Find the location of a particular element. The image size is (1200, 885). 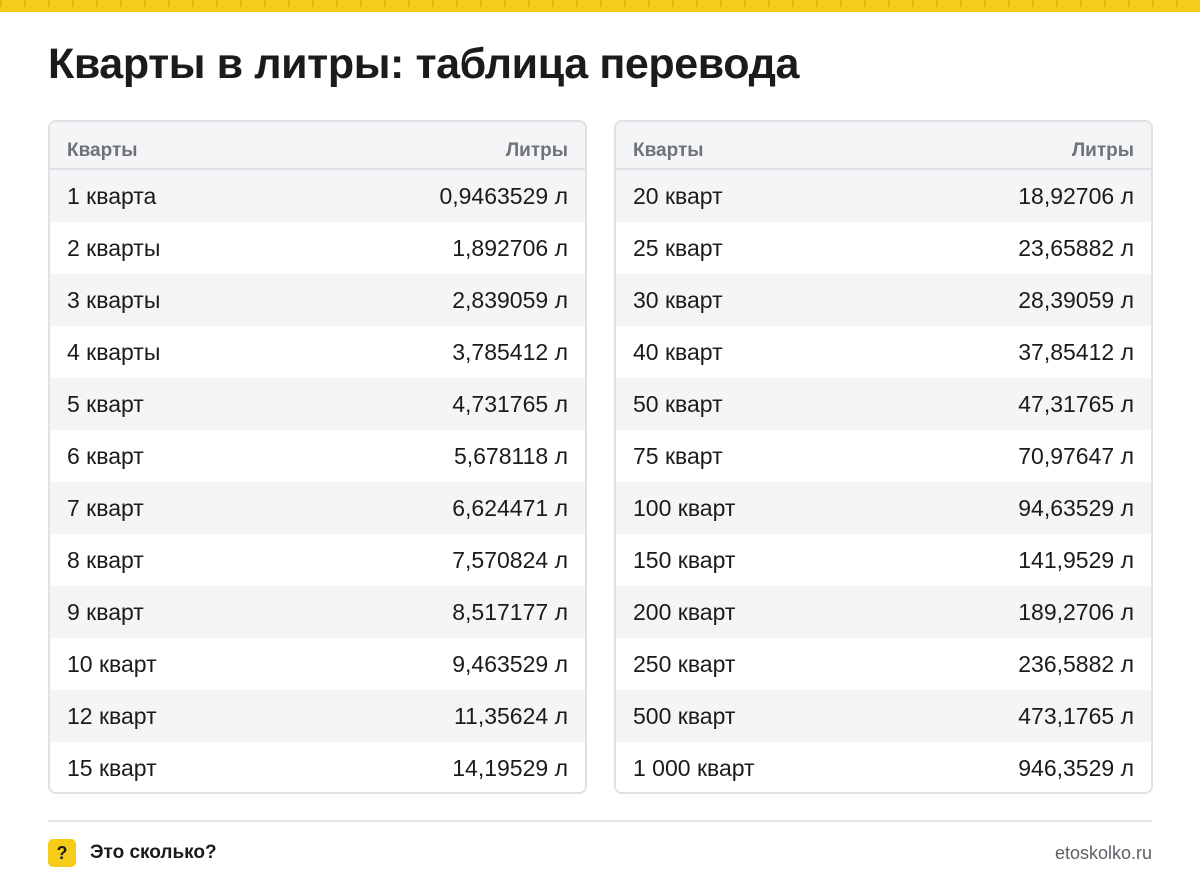

table-row: 500 кварт 473,1765 л is located at coordinates (883, 716).